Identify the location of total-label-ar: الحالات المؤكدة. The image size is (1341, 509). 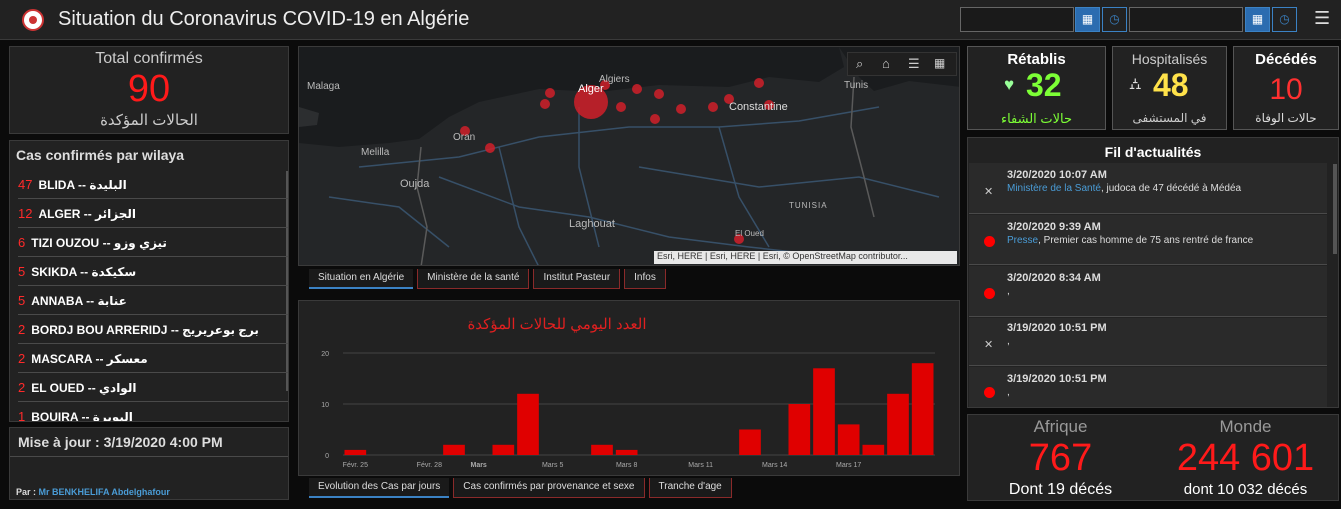
(149, 120).